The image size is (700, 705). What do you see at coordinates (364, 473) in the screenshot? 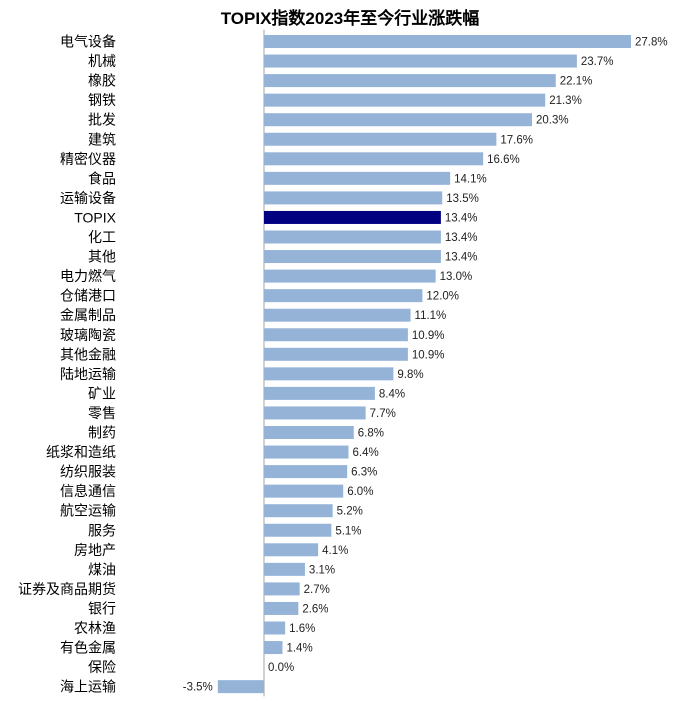
I see `value-label: 6.3%` at bounding box center [364, 473].